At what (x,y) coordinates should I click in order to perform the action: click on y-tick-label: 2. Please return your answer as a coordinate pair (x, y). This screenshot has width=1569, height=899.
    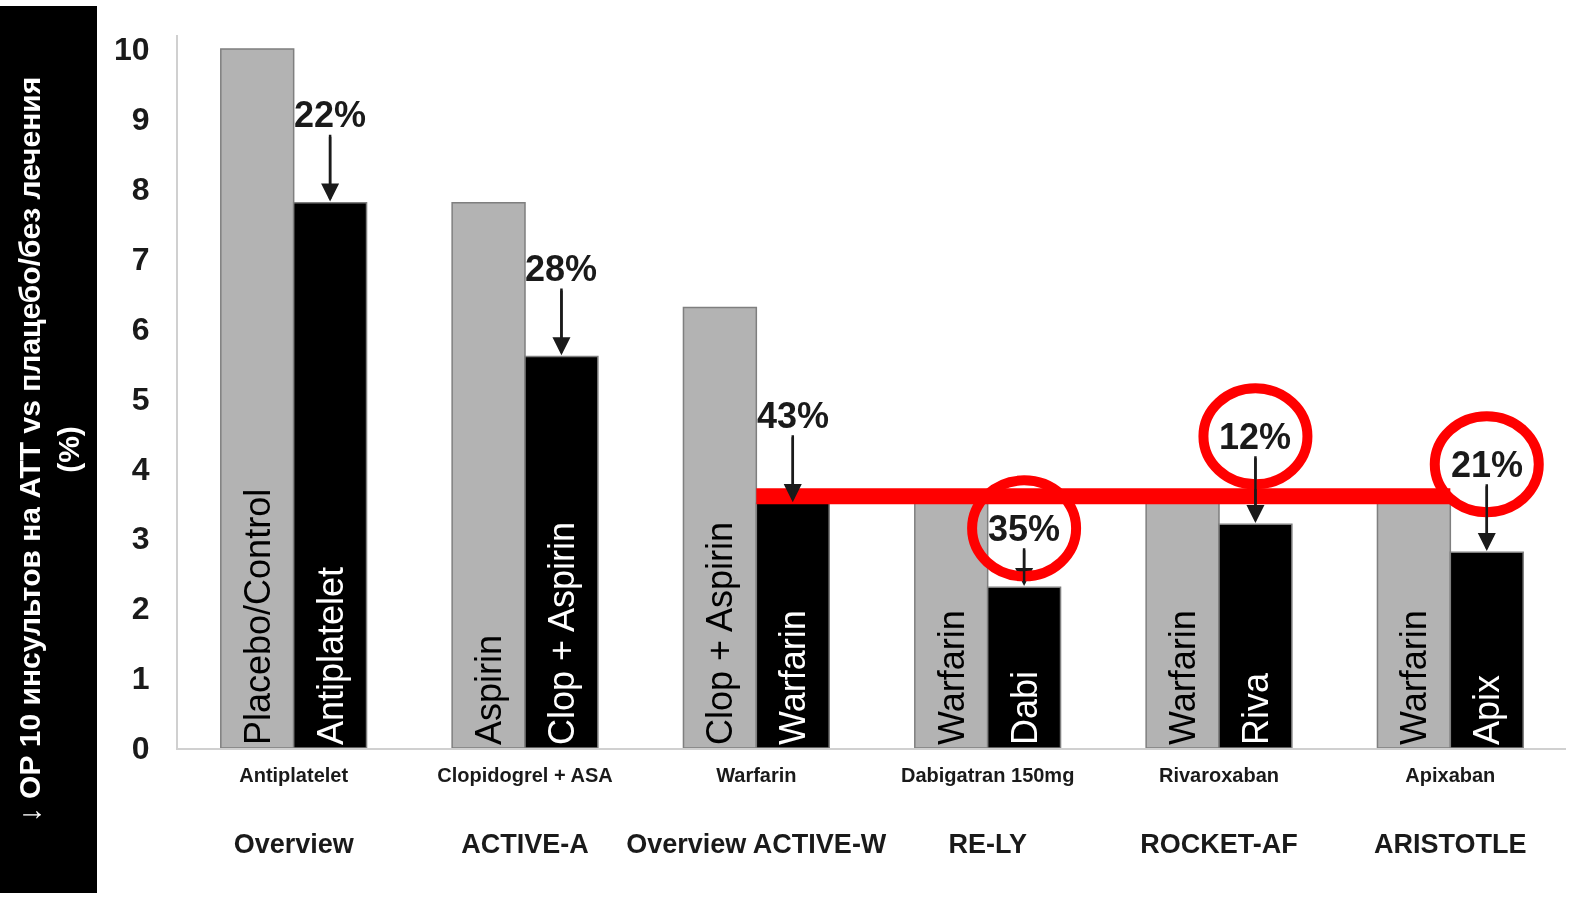
    Looking at the image, I should click on (140, 608).